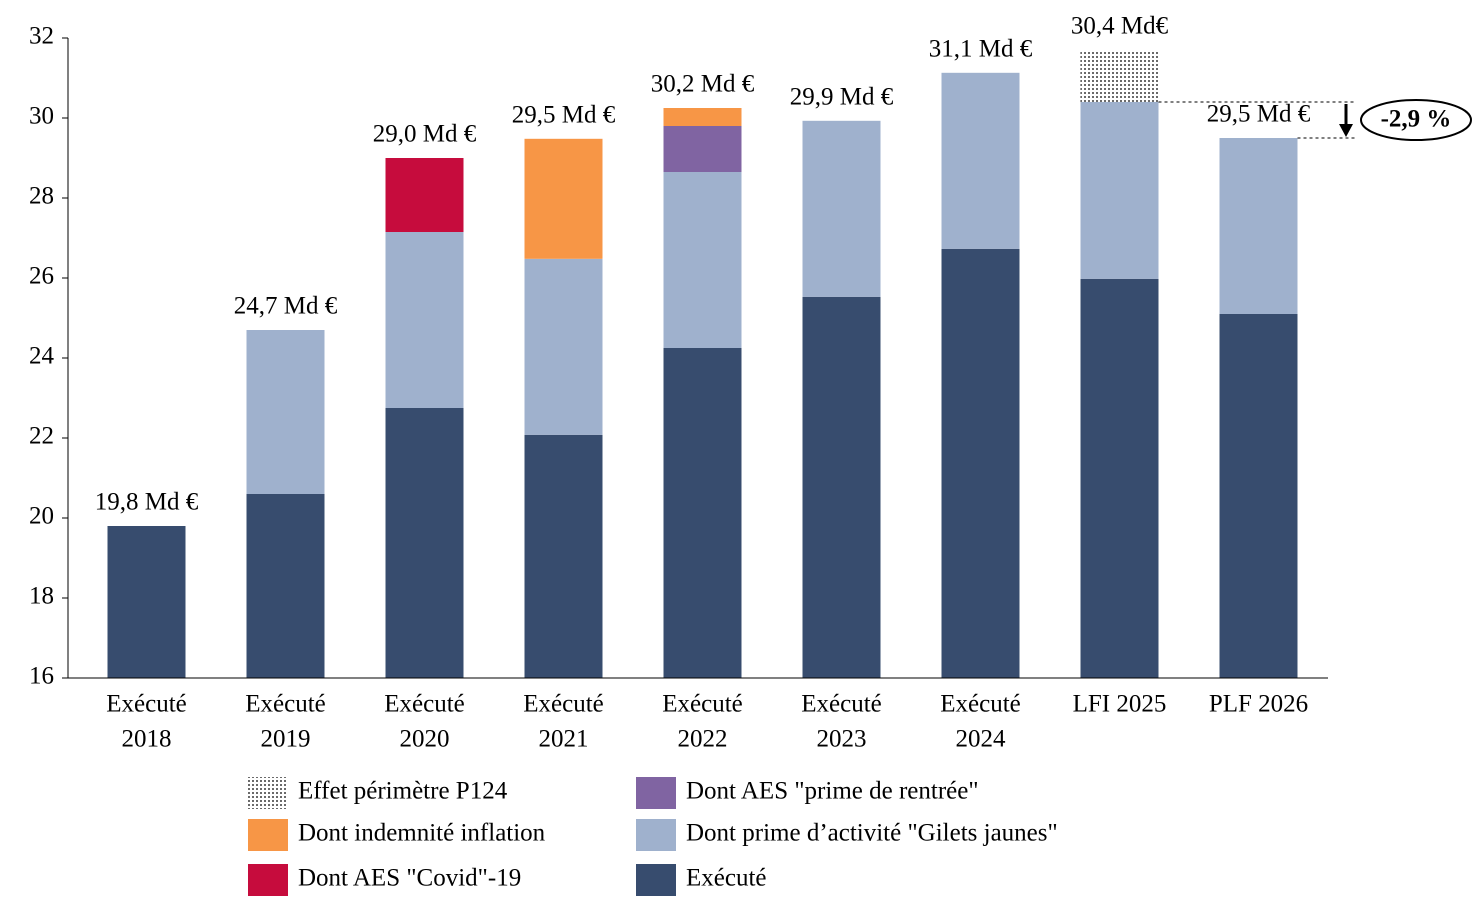  Describe the element at coordinates (41, 676) in the screenshot. I see `y-tick-label: 16` at that location.